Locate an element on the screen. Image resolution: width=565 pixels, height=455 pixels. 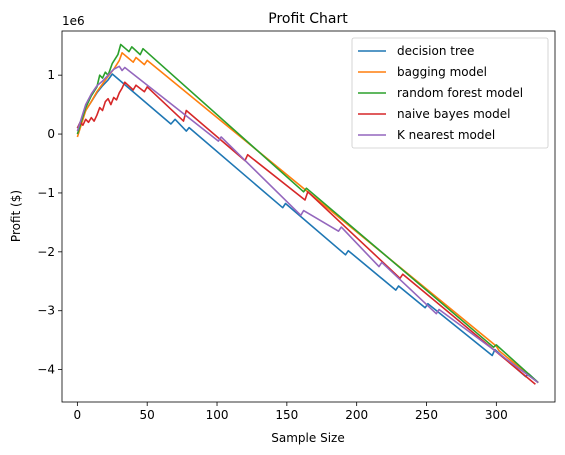
x-tick-label: 150 is located at coordinates (286, 415).